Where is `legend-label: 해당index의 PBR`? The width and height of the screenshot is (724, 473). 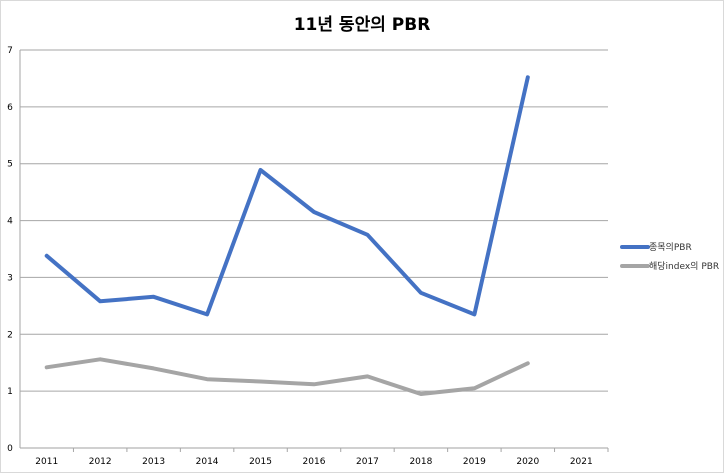
legend-label: 해당index의 PBR is located at coordinates (684, 266).